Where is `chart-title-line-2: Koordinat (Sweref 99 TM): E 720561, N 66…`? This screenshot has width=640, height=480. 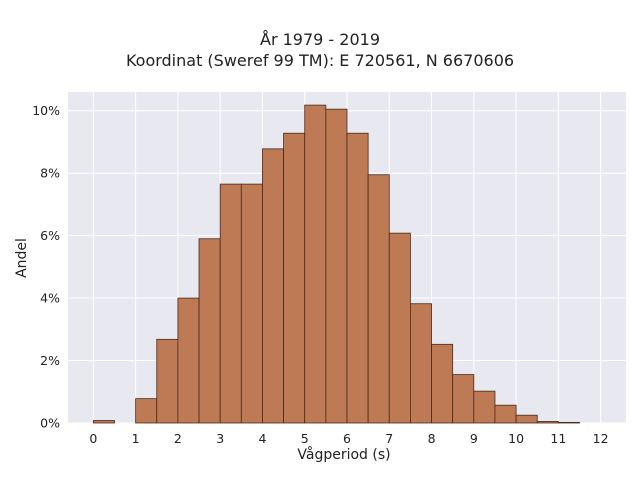 chart-title-line-2: Koordinat (Sweref 99 TM): E 720561, N 66… is located at coordinates (320, 60).